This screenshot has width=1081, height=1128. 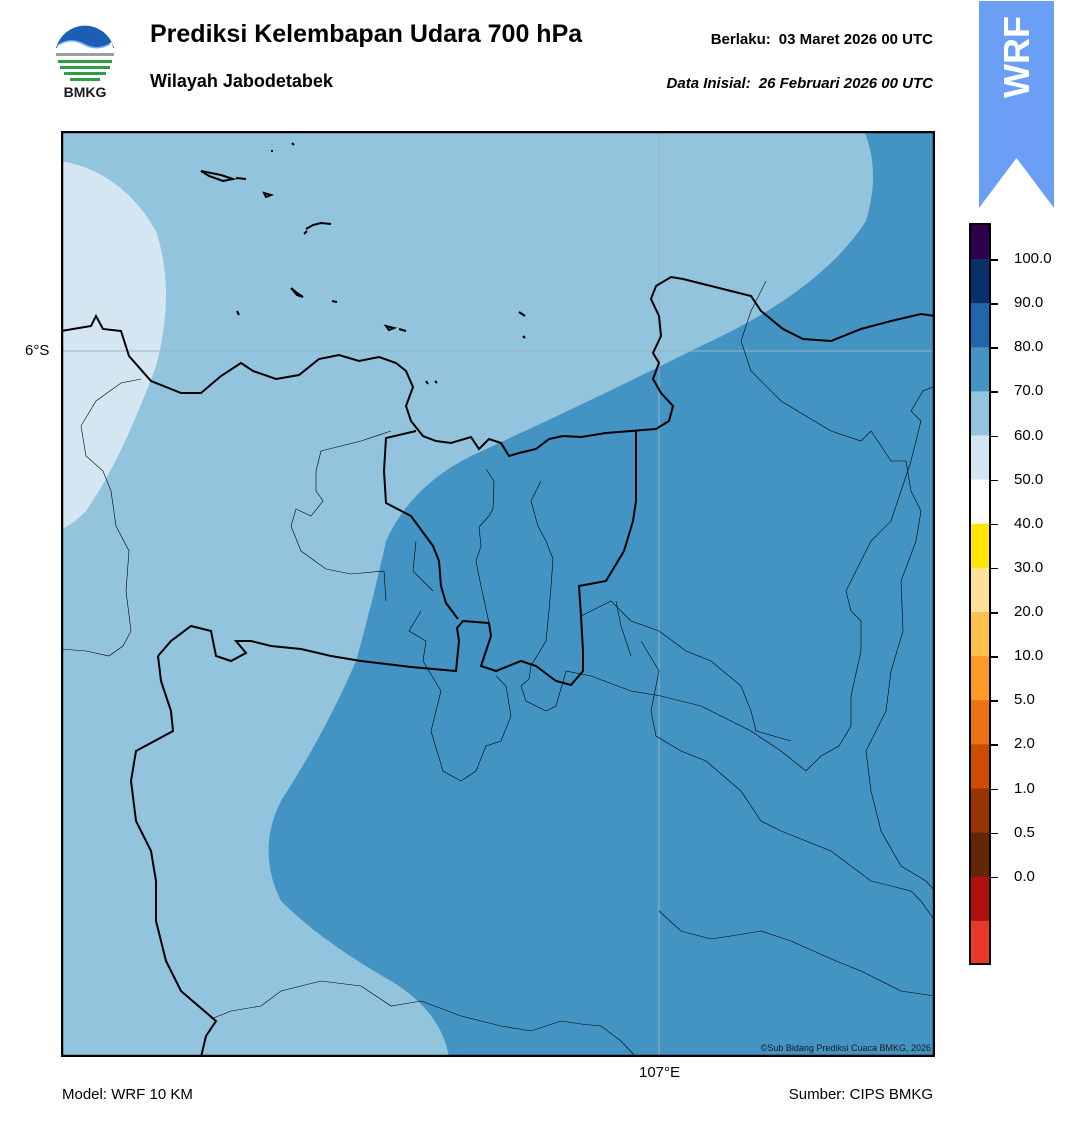 I want to click on longitude-label: 107°E, so click(x=660, y=1072).